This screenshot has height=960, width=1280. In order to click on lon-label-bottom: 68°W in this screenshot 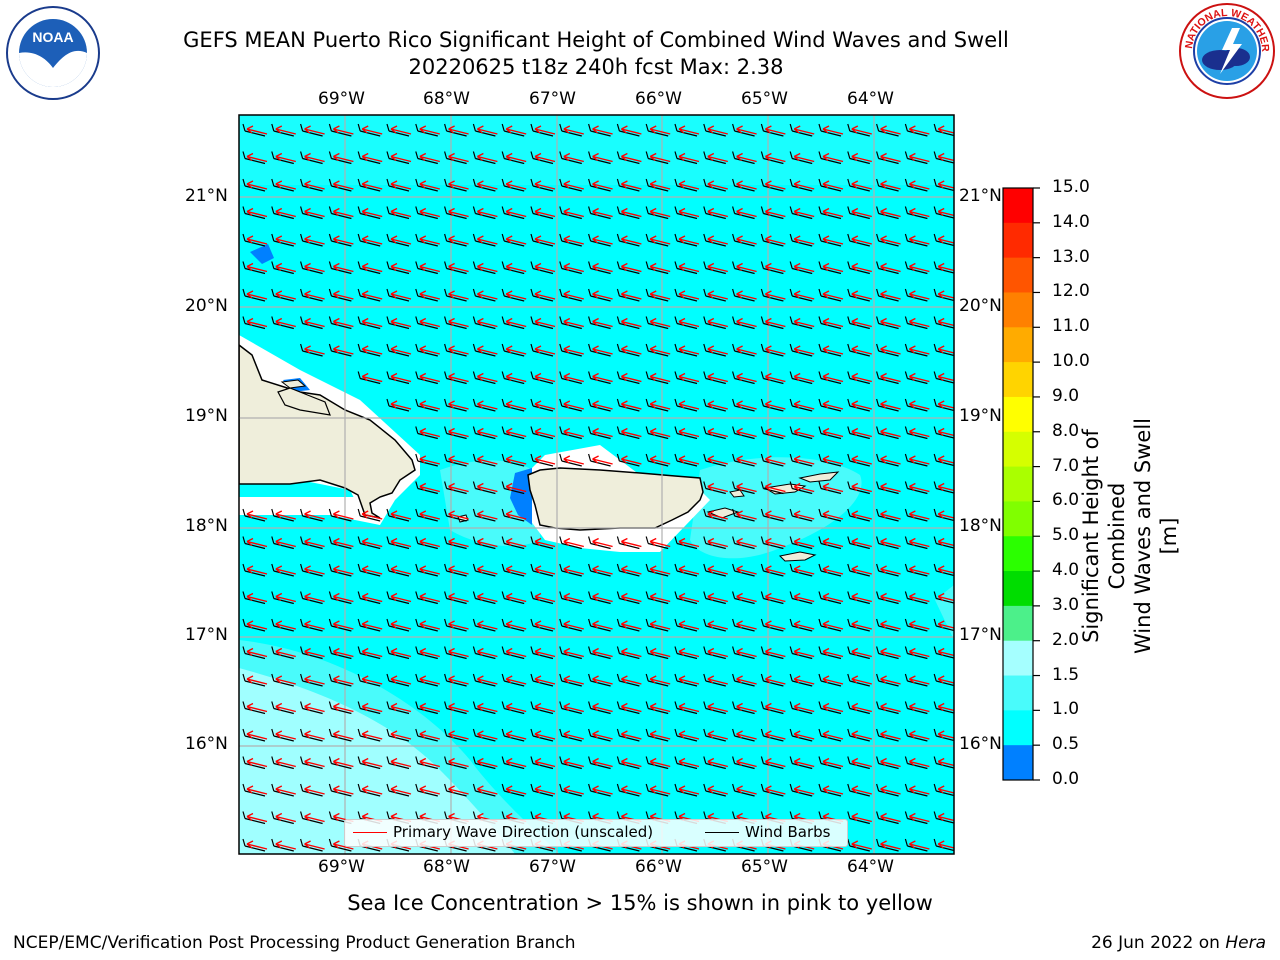, I will do `click(446, 867)`.